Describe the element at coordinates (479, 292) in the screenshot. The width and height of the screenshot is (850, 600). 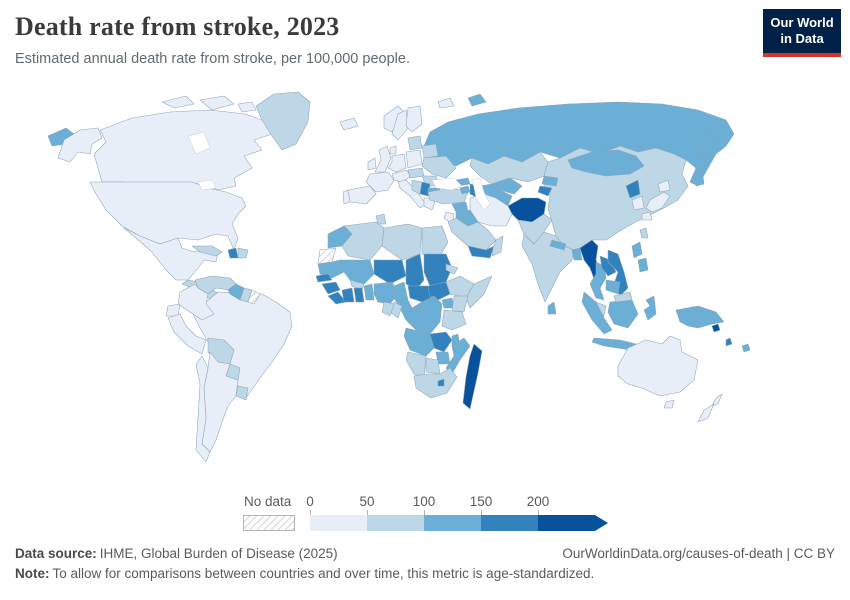
I see `country-somalia` at that location.